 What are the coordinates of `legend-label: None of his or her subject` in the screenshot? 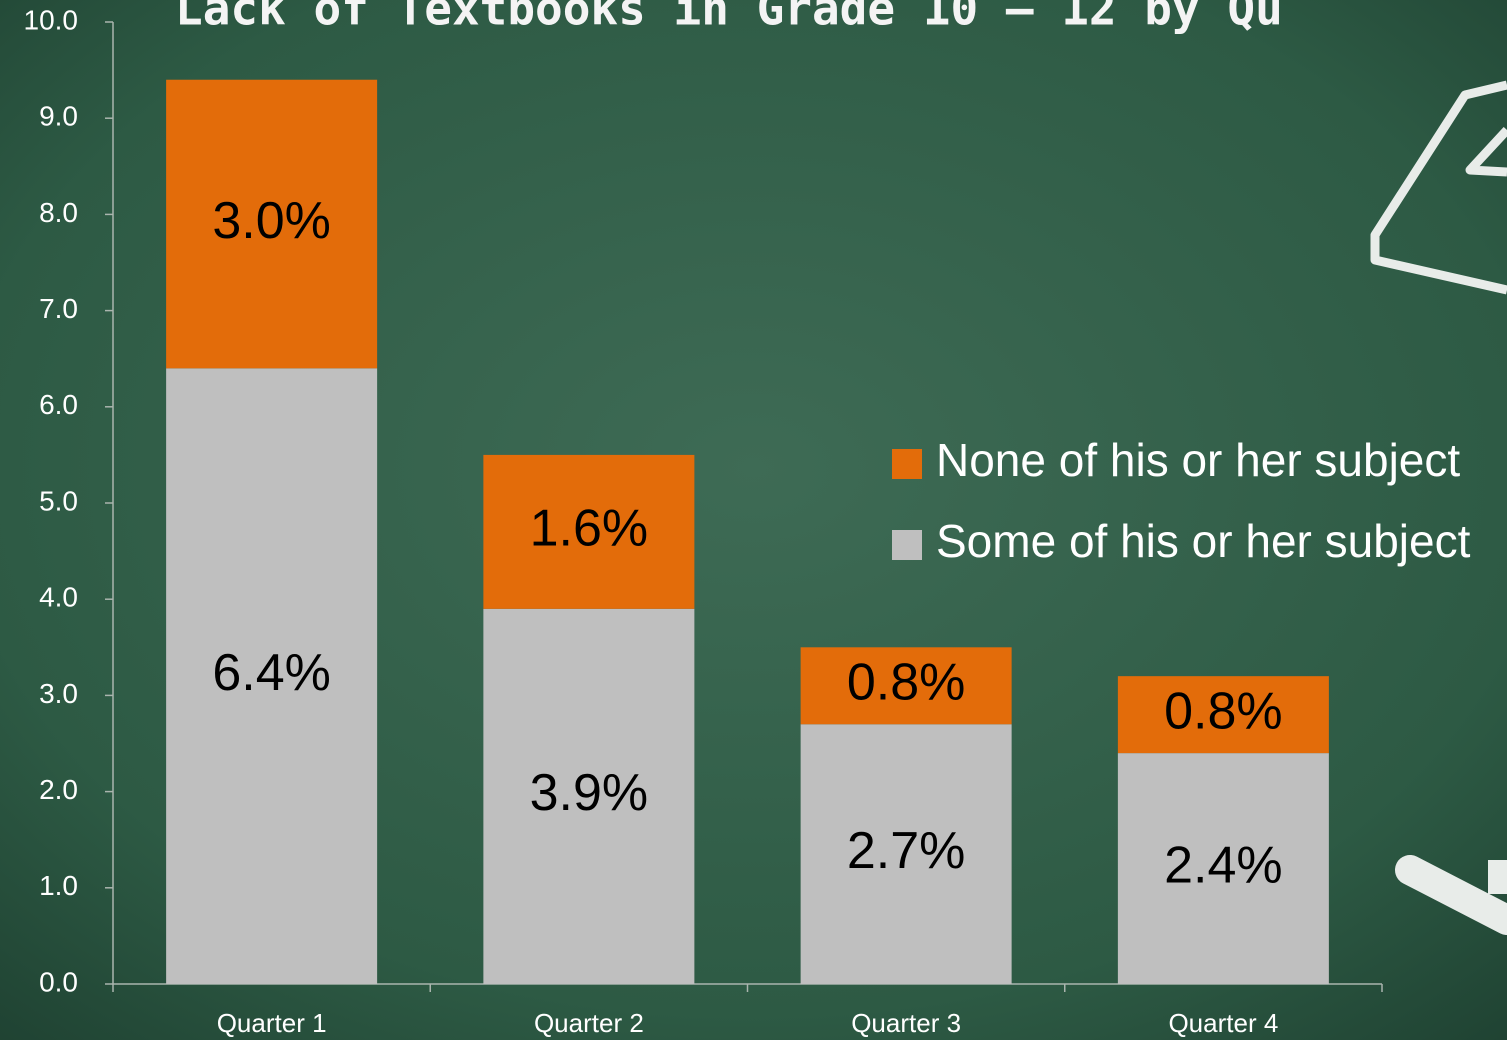 It's located at (1198, 460).